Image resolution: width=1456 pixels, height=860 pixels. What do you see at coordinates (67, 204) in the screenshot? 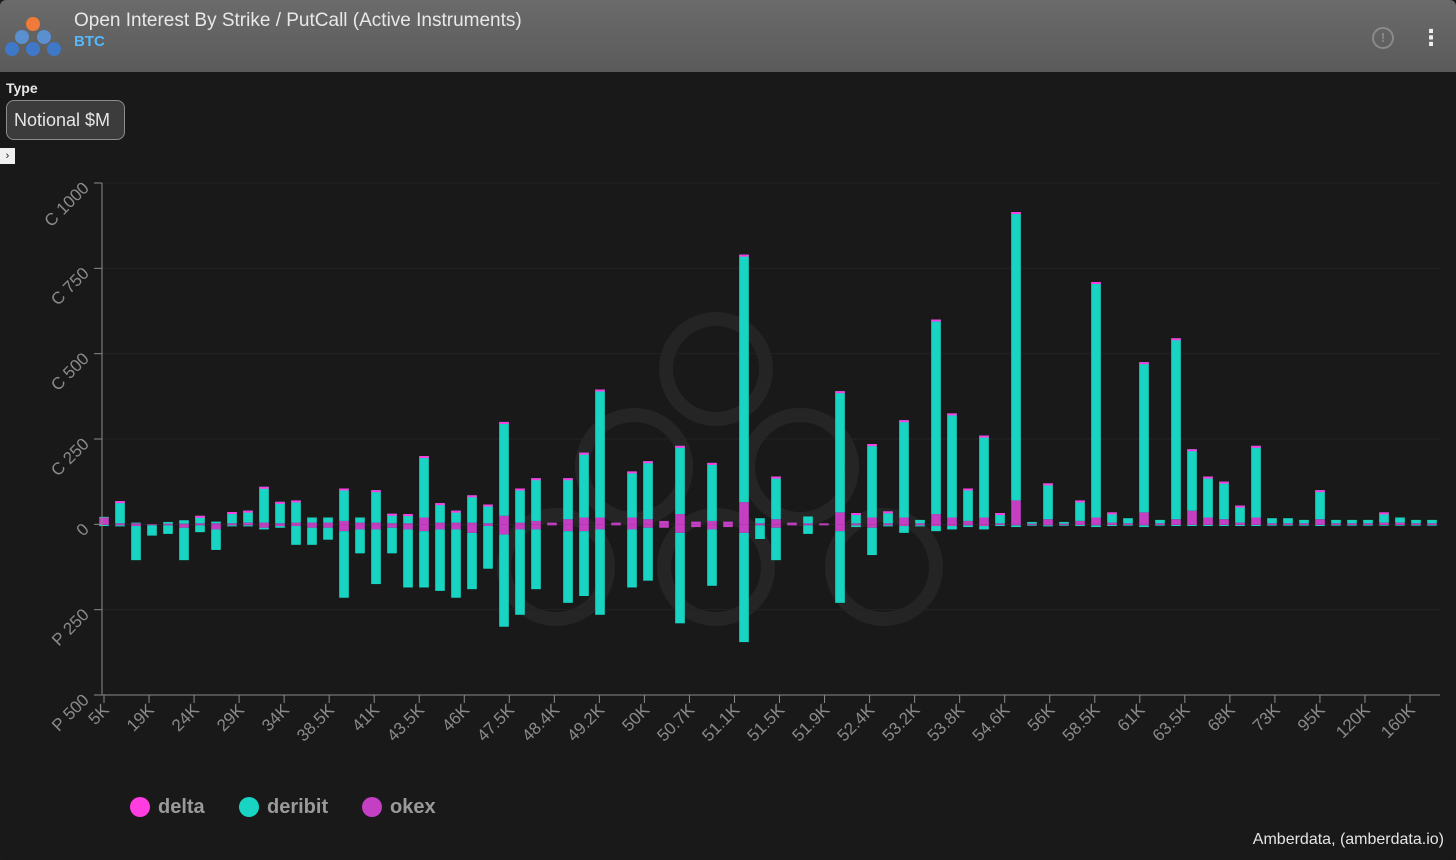
I see `y-tick-label: C 1000` at bounding box center [67, 204].